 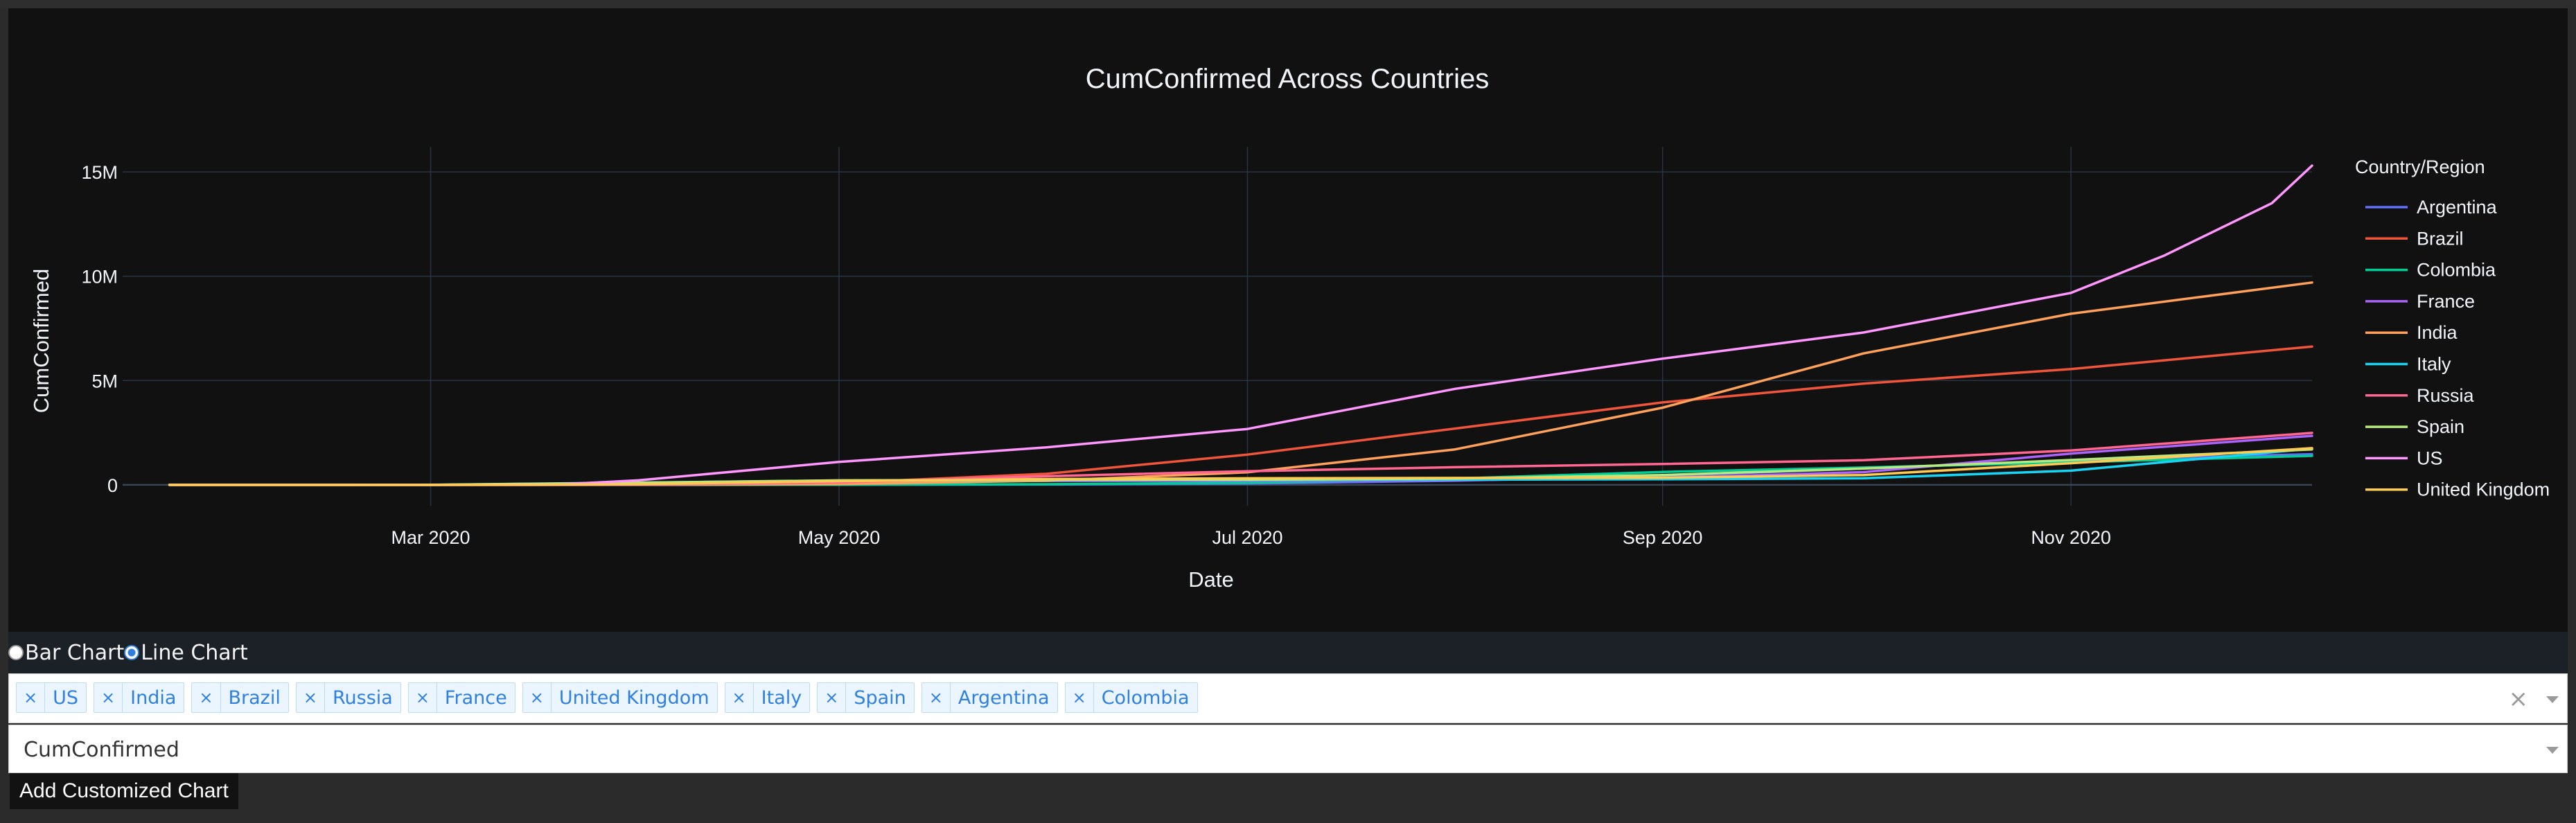 What do you see at coordinates (2414, 239) in the screenshot?
I see `legend-item: Brazil` at bounding box center [2414, 239].